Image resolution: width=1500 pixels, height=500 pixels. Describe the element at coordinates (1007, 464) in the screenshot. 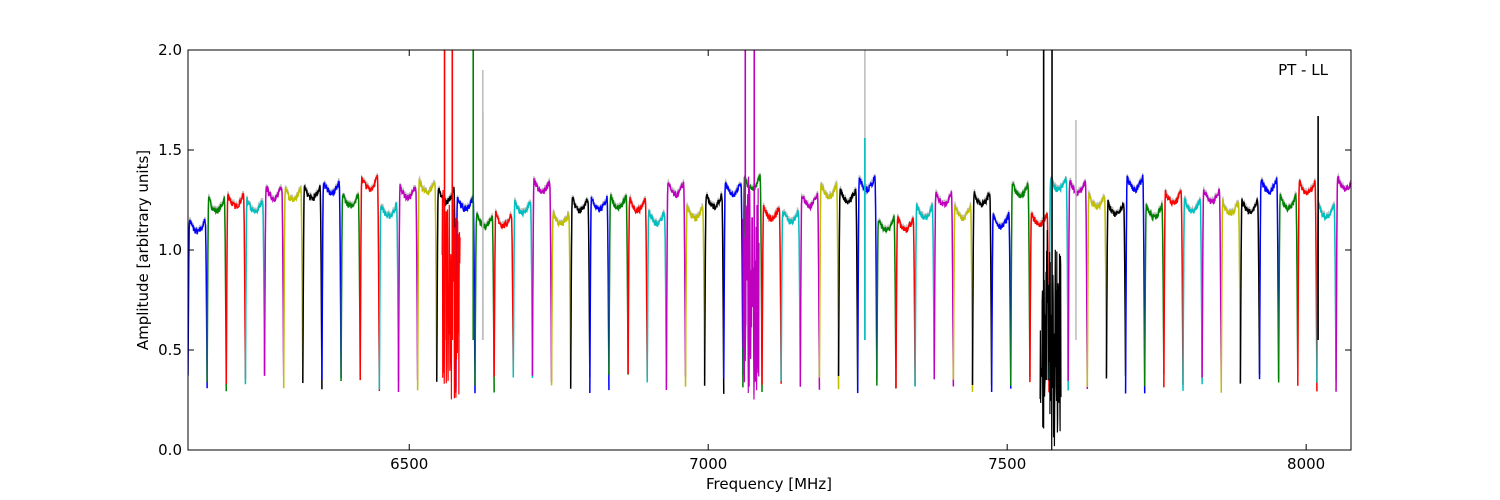

I see `x-tick-label: 7500` at that location.